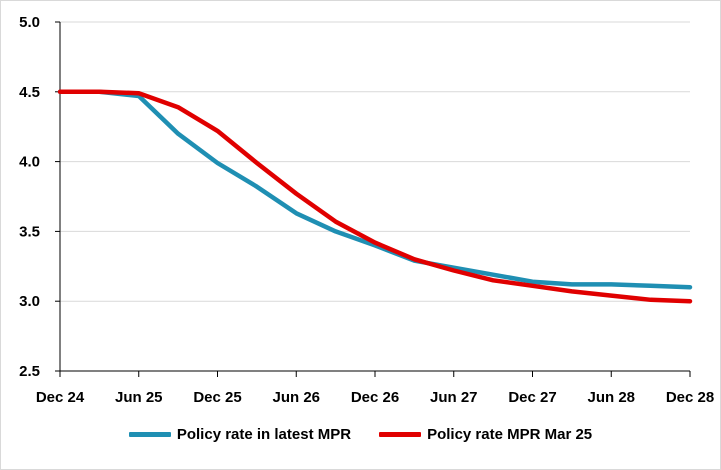 This screenshot has width=721, height=470. What do you see at coordinates (690, 397) in the screenshot?
I see `x-tick-label: Dec 28` at bounding box center [690, 397].